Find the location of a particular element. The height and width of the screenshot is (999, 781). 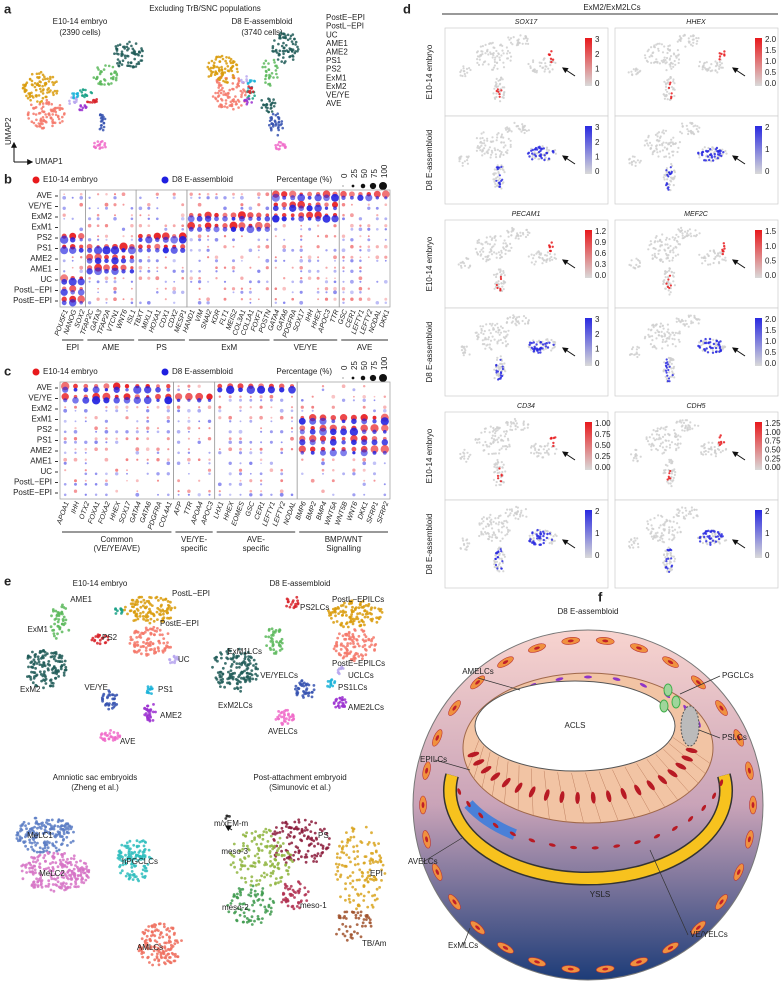

legend-label: UC is located at coordinates (332, 34).